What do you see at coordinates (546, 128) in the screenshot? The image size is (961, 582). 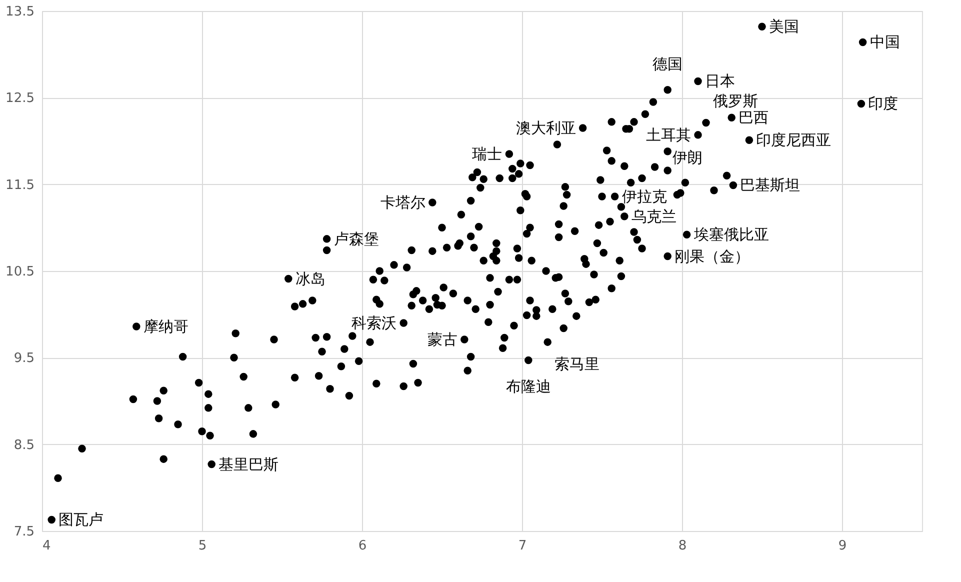 I see `annotation: 澳大利亚` at bounding box center [546, 128].